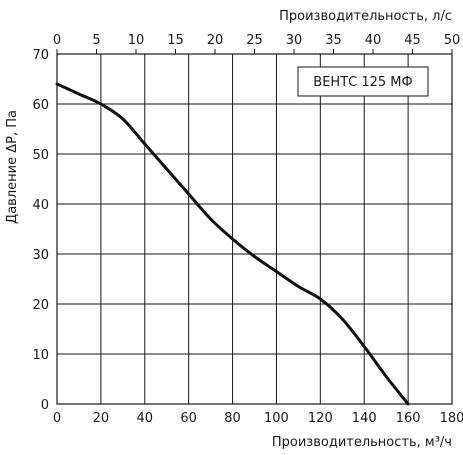 The height and width of the screenshot is (455, 463). What do you see at coordinates (136, 40) in the screenshot?
I see `x2-tick-label: 10` at bounding box center [136, 40].